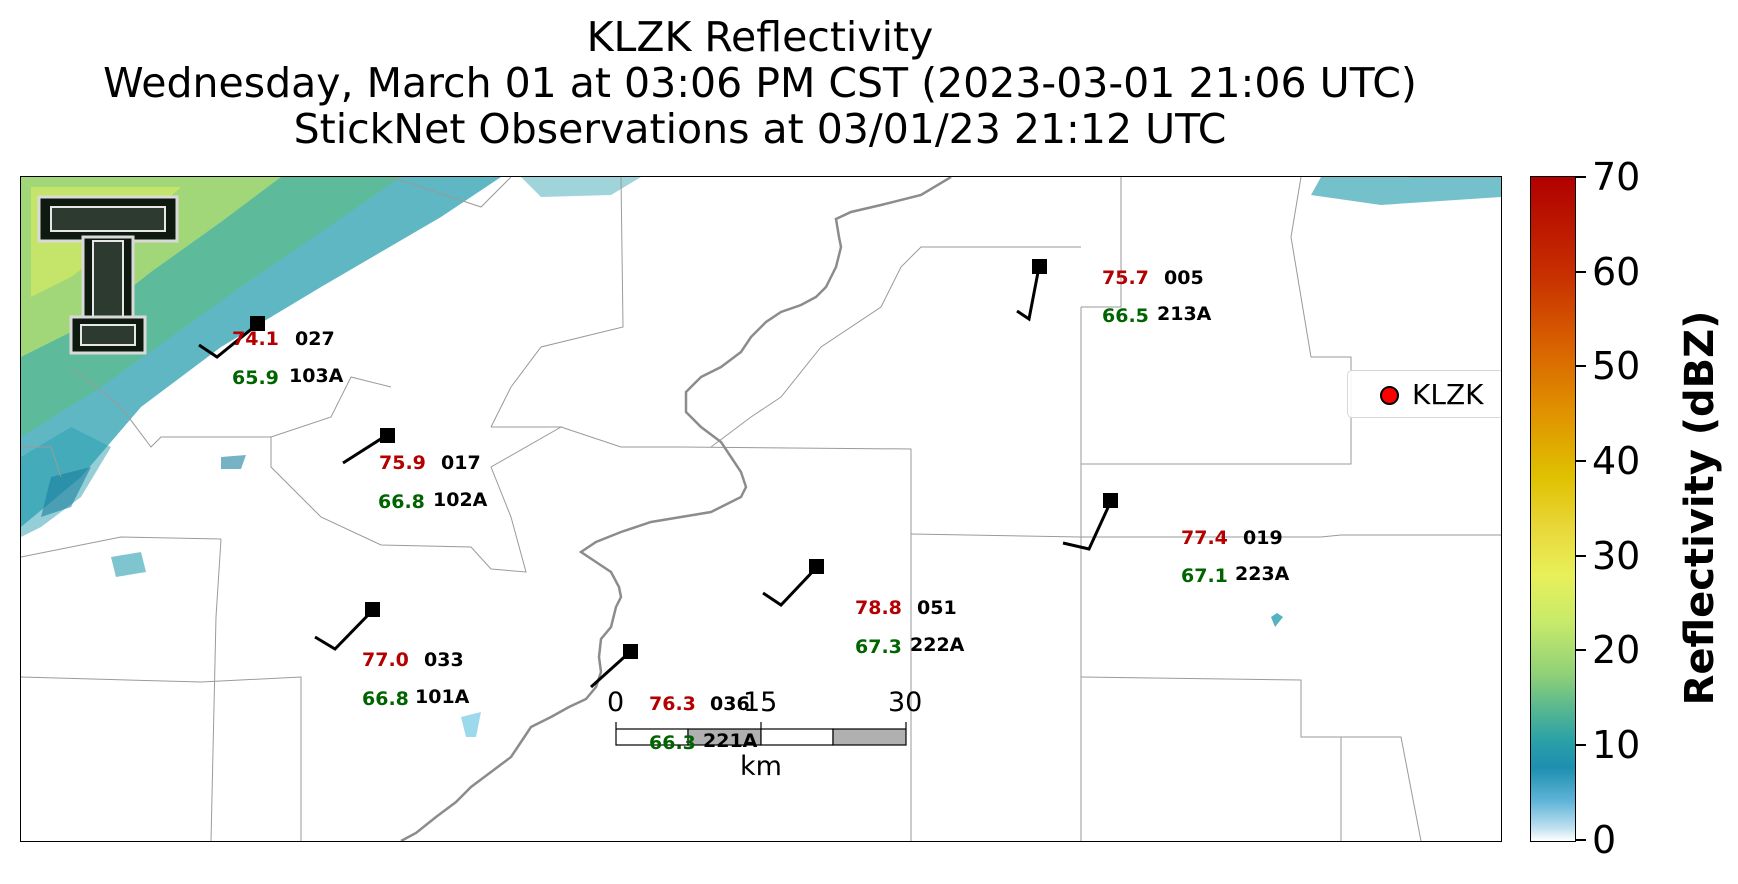 The height and width of the screenshot is (884, 1738). Describe the element at coordinates (460, 500) in the screenshot. I see `station-id: 102A` at that location.